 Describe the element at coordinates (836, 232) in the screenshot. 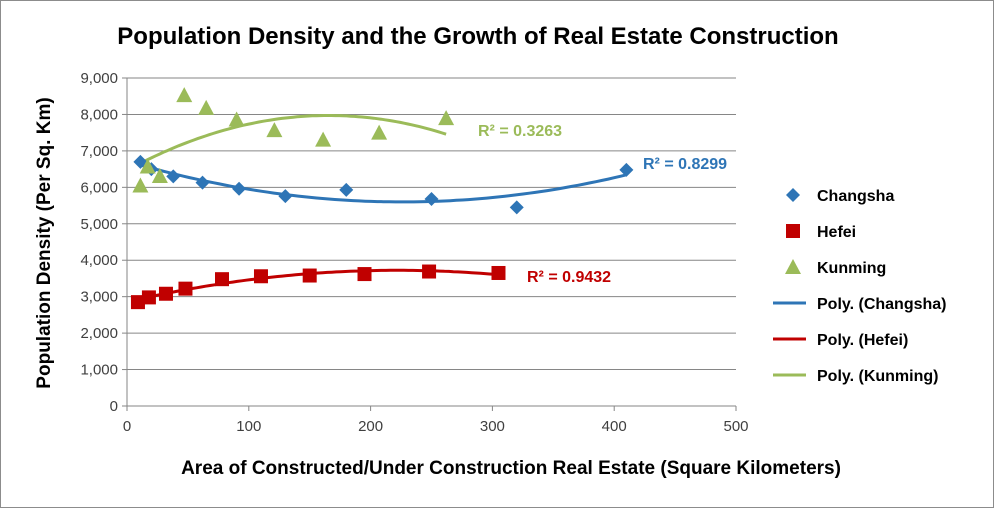

I see `legend-label-hefei: Hefei` at that location.